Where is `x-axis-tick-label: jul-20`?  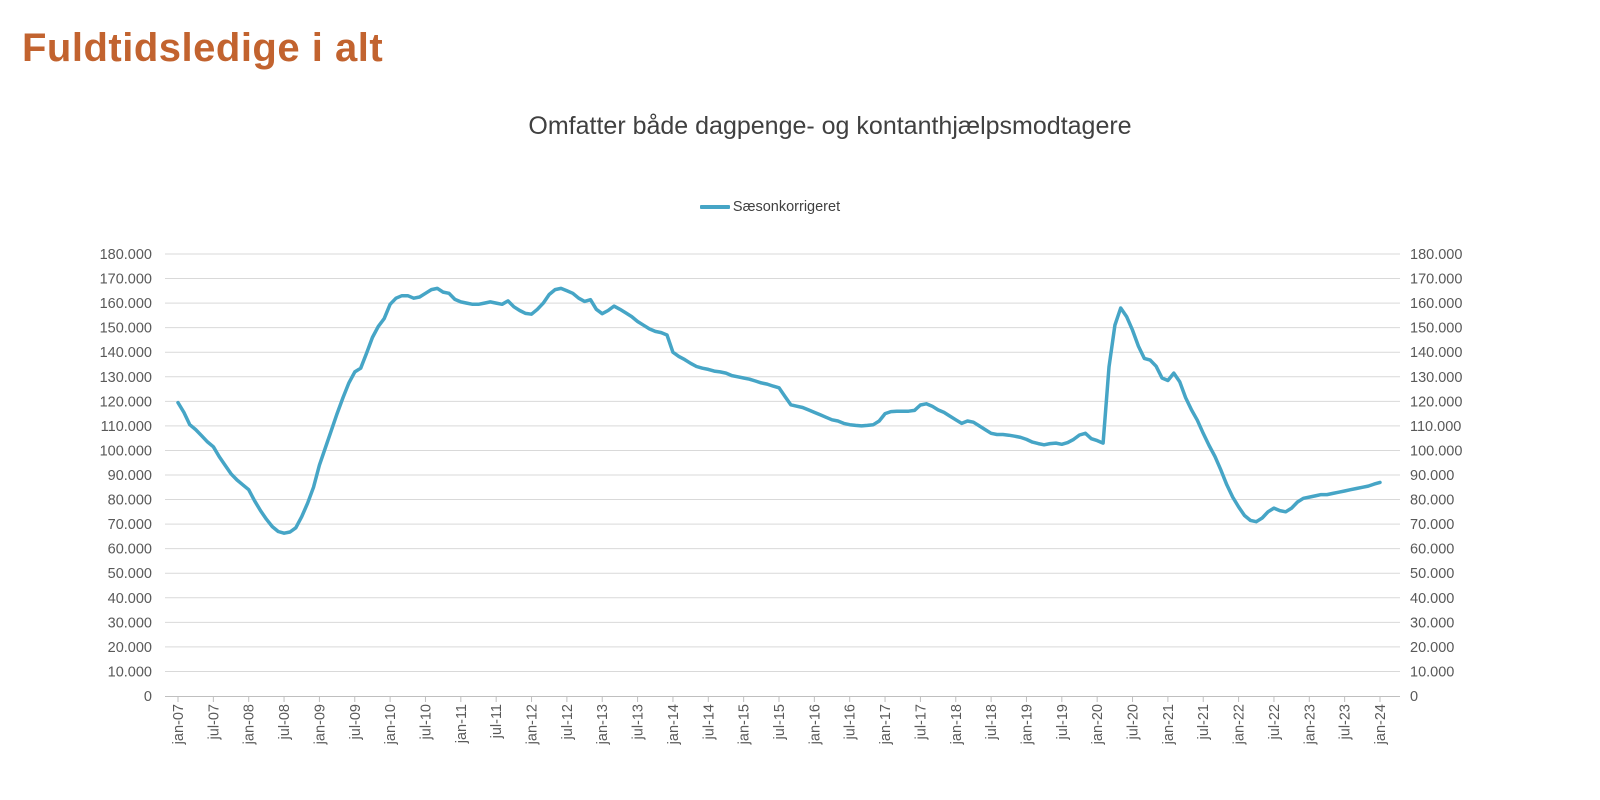
x-axis-tick-label: jul-20 is located at coordinates (1134, 722).